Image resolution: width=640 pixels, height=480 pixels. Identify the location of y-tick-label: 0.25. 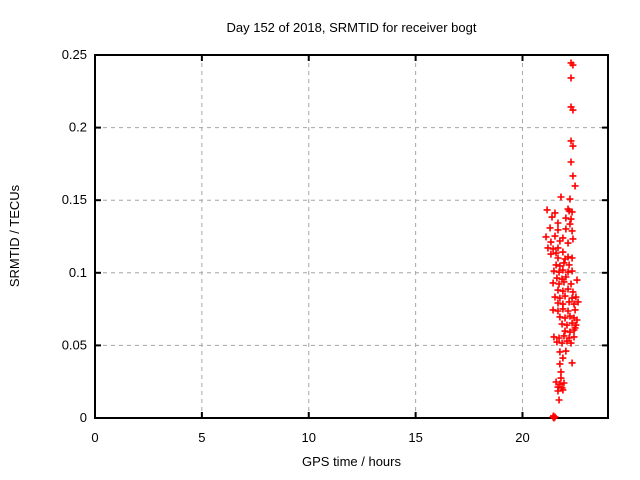
(74, 54).